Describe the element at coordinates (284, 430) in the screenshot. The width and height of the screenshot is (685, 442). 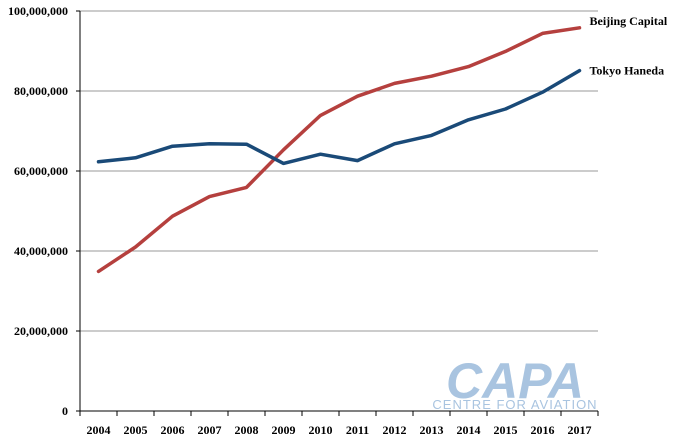
I see `x-tick-label: 2009` at that location.